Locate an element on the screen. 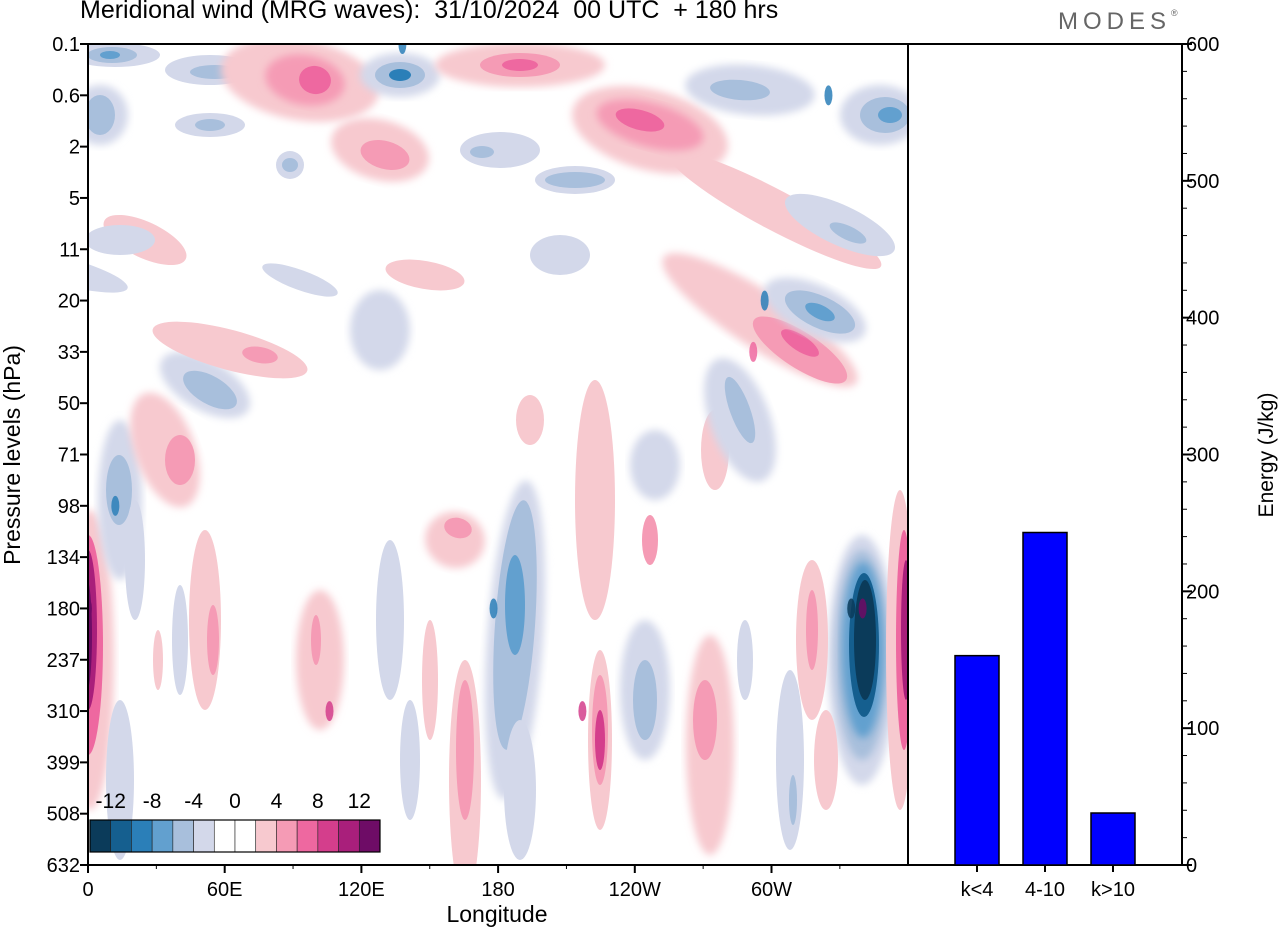  colorbar: -12 -8 -4 0 4 8 12 is located at coordinates (235, 821).